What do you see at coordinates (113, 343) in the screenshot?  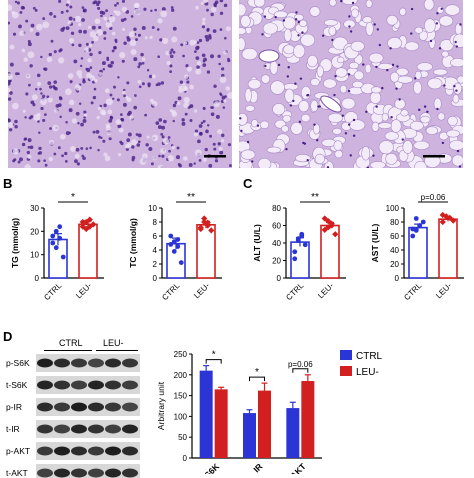 I see `blot-group-leu: LEU-` at bounding box center [113, 343].